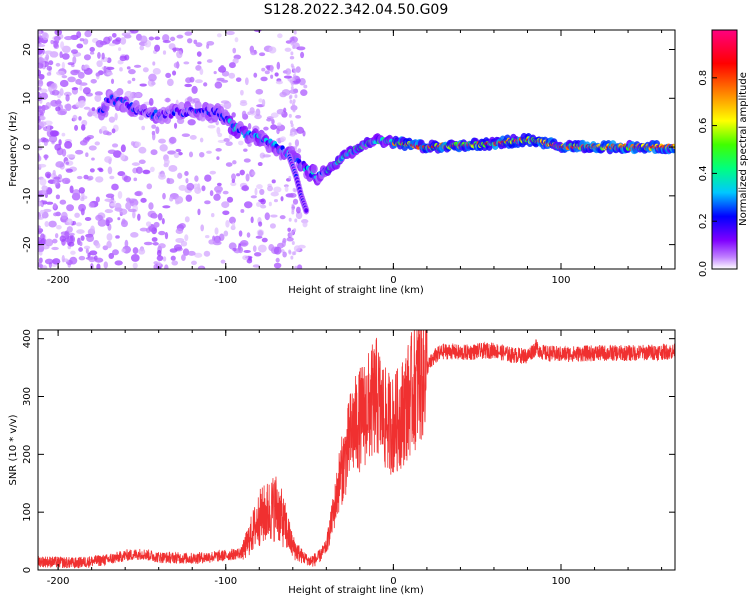 The width and height of the screenshot is (750, 600). Describe the element at coordinates (703, 126) in the screenshot. I see `colorbar-tick-label: 0.6` at that location.